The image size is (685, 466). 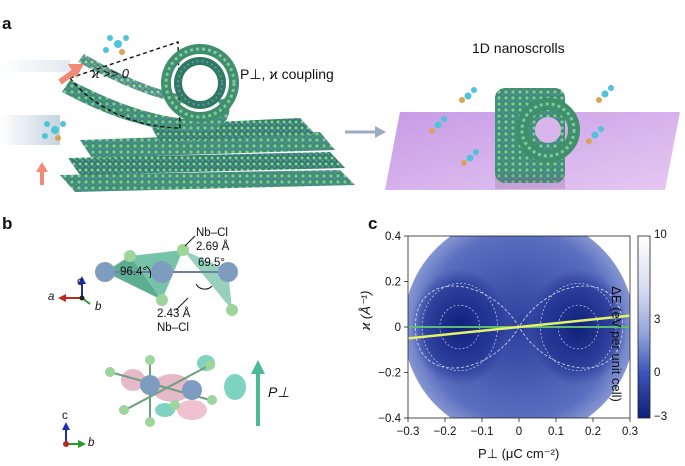 What do you see at coordinates (398, 328) in the screenshot?
I see `y-tick-label: 0` at bounding box center [398, 328].